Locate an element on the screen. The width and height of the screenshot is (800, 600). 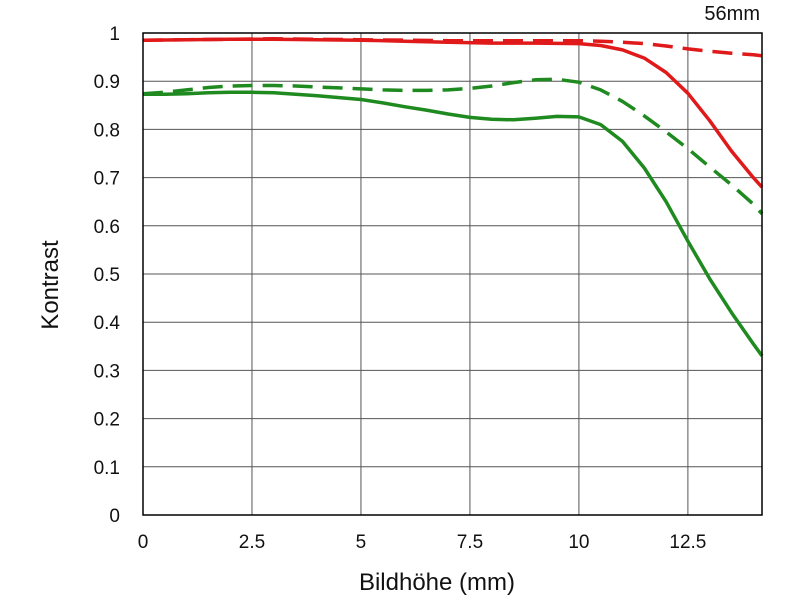
y-axis-title: Kontrast is located at coordinates (50, 285).